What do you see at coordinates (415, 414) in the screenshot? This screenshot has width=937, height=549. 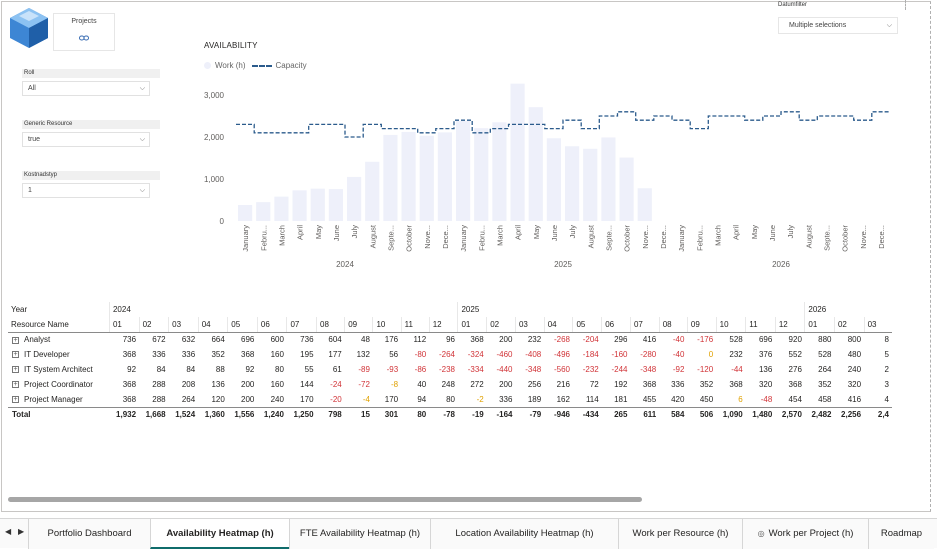 I see `total-cell: 80` at bounding box center [415, 414].